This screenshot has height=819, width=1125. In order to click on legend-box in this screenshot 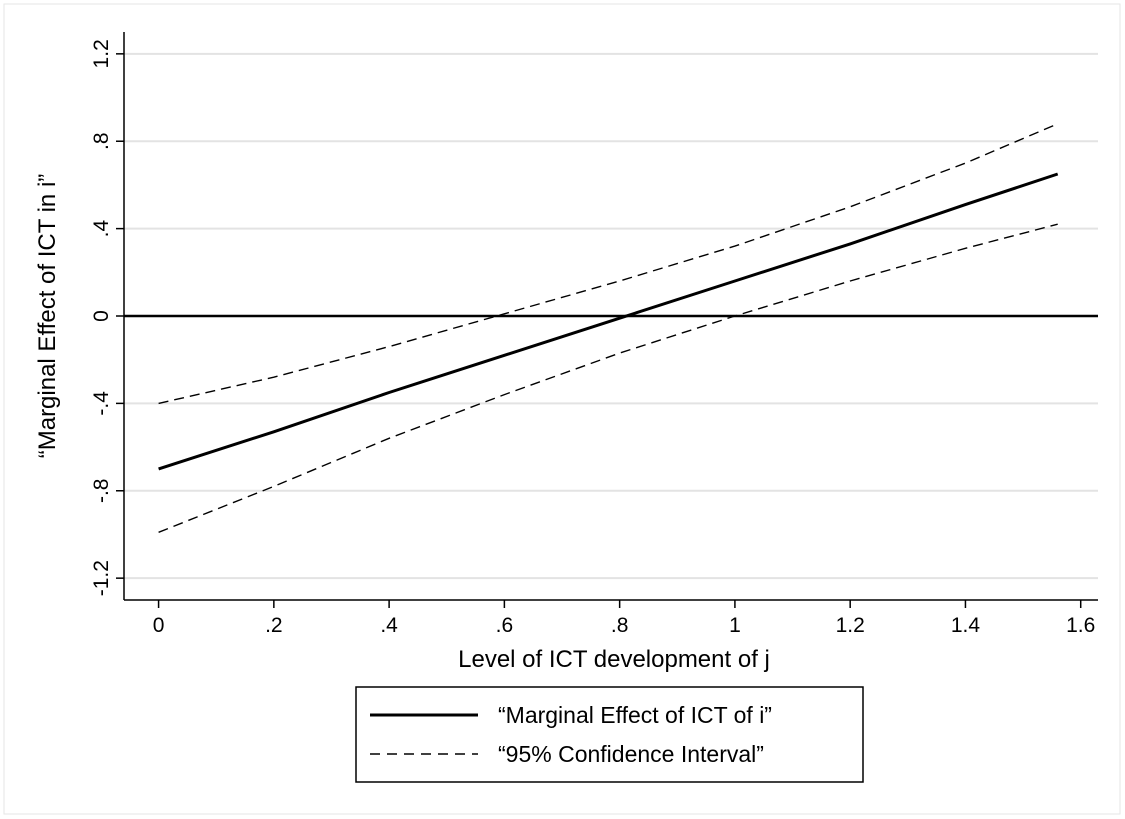, I will do `click(609, 734)`.